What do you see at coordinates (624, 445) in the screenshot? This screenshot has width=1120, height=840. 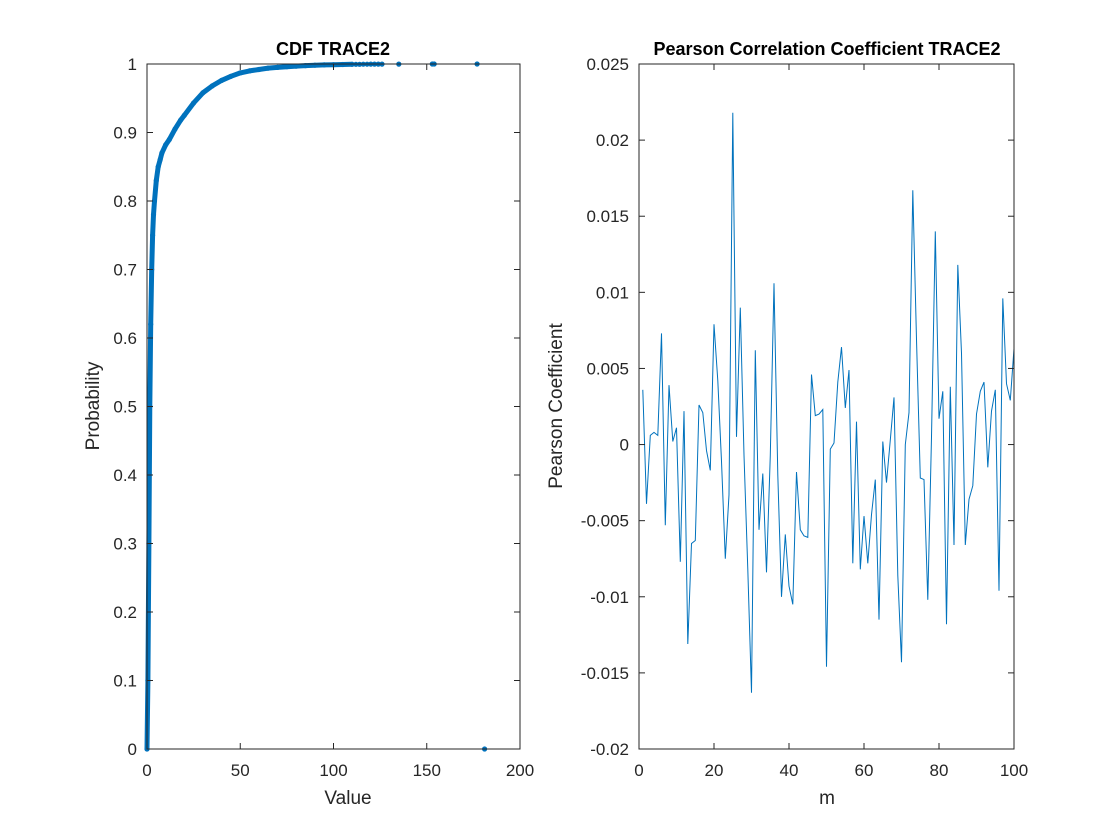 I see `pearson-y-tick-label: 0` at bounding box center [624, 445].